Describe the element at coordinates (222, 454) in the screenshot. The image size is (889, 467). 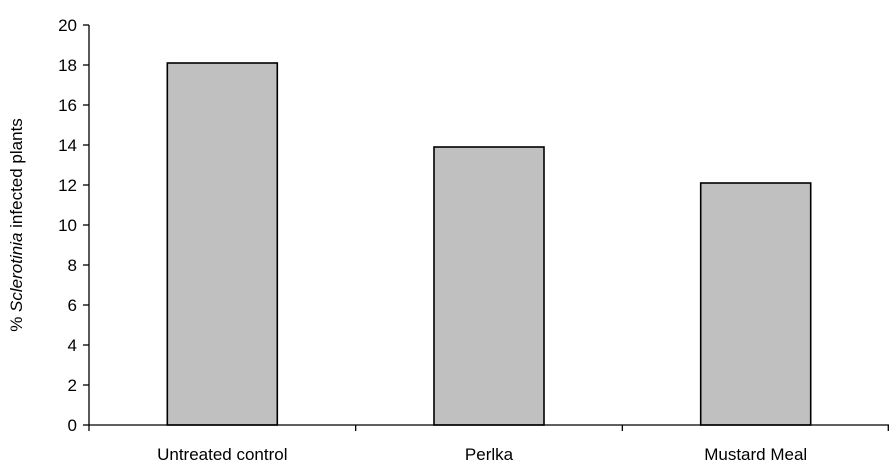
I see `x-category-label: Untreated control` at that location.